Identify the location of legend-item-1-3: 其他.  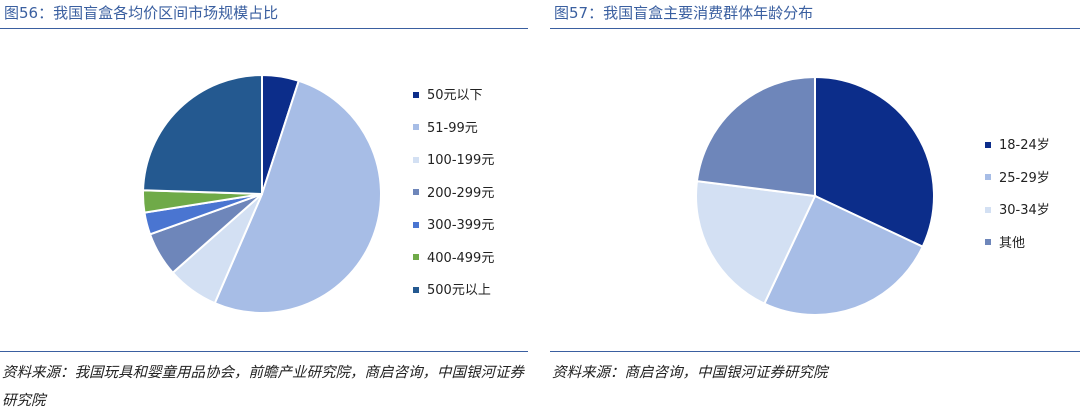
(1005, 241).